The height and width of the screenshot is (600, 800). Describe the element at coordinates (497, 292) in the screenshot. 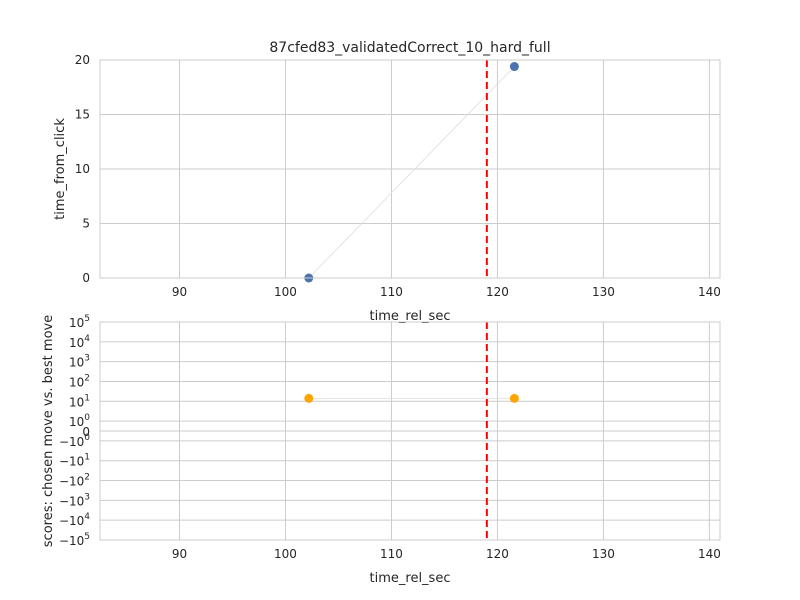

I see `top-x-tick-label: 120` at that location.